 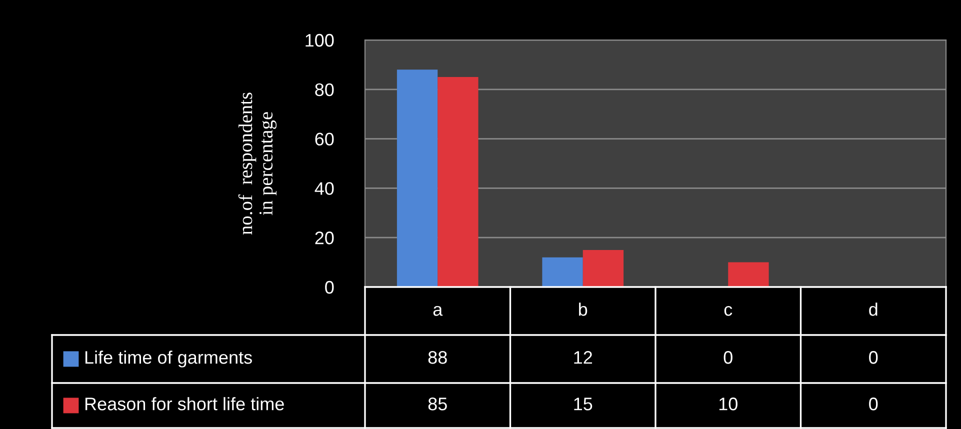 I want to click on y-tick-label: 80, so click(x=324, y=89).